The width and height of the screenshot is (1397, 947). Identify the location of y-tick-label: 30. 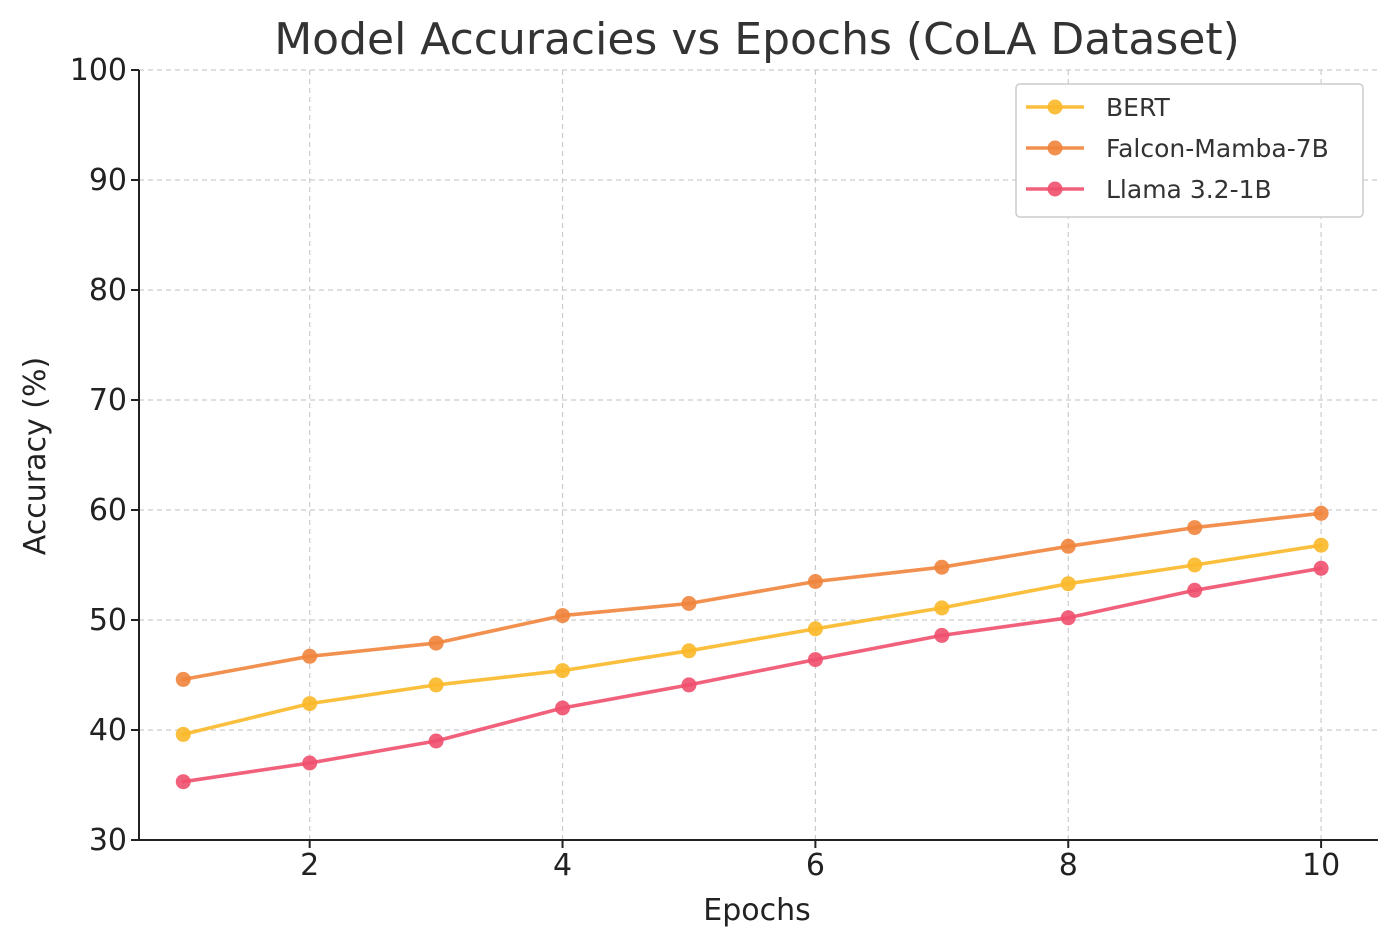
(108, 840).